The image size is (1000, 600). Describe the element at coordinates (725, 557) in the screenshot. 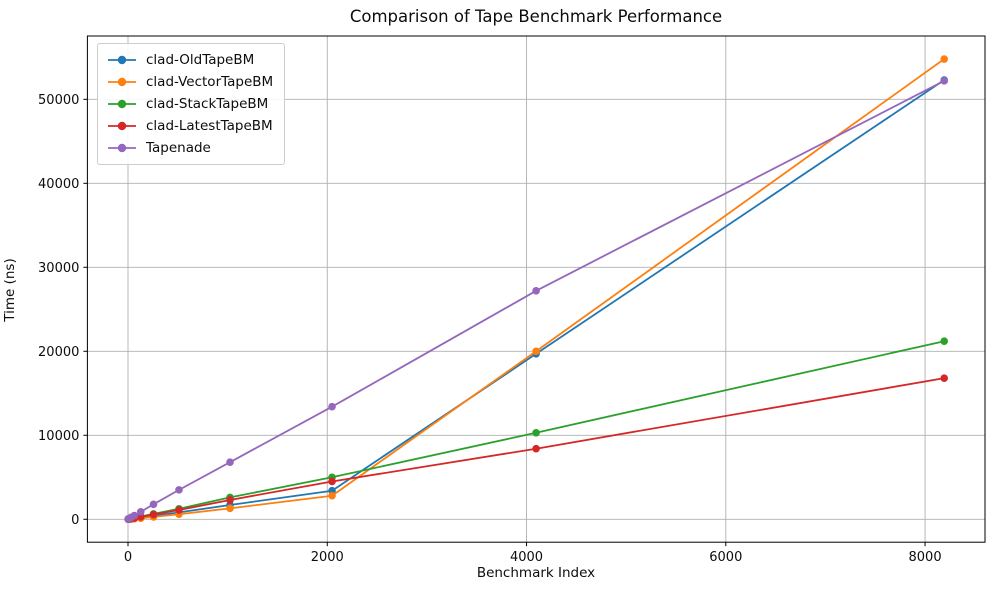

I see `x-axis-tick-label: 6000` at that location.